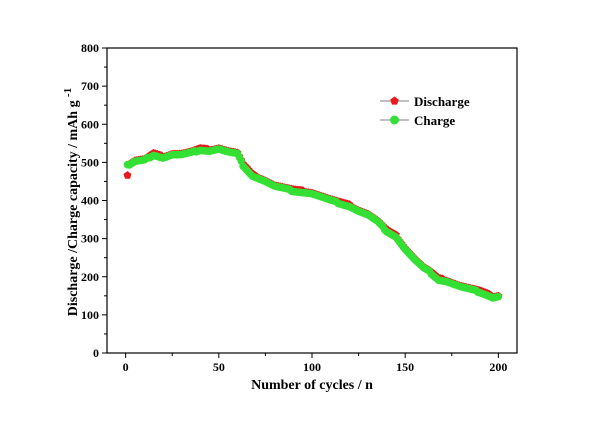 The height and width of the screenshot is (424, 600). I want to click on legend: Discharge Charge, so click(425, 111).